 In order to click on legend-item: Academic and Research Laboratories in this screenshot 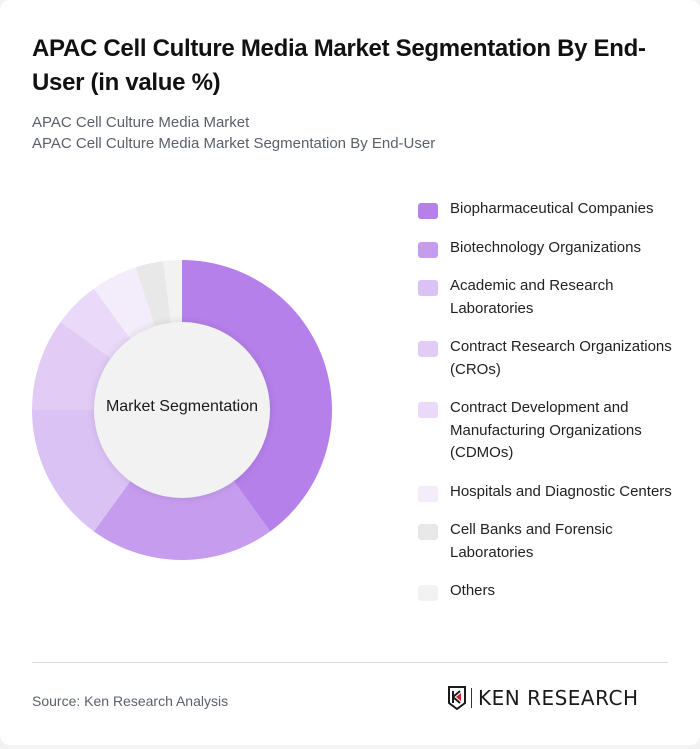, I will do `click(548, 297)`.